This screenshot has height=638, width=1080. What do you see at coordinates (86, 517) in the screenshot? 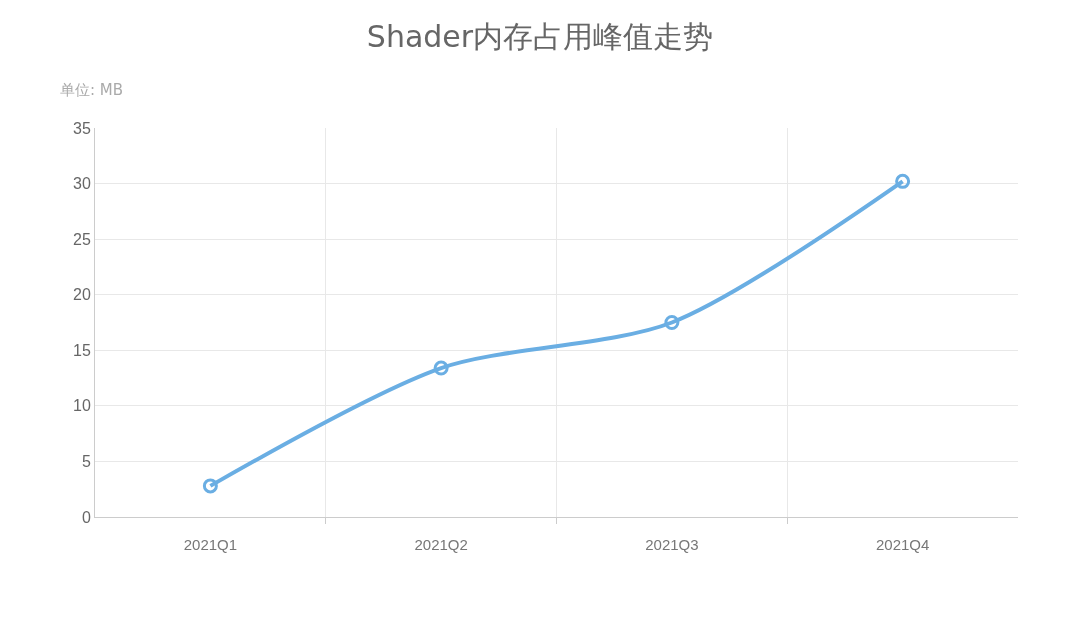
I see `y-tick-label: 0` at bounding box center [86, 517].